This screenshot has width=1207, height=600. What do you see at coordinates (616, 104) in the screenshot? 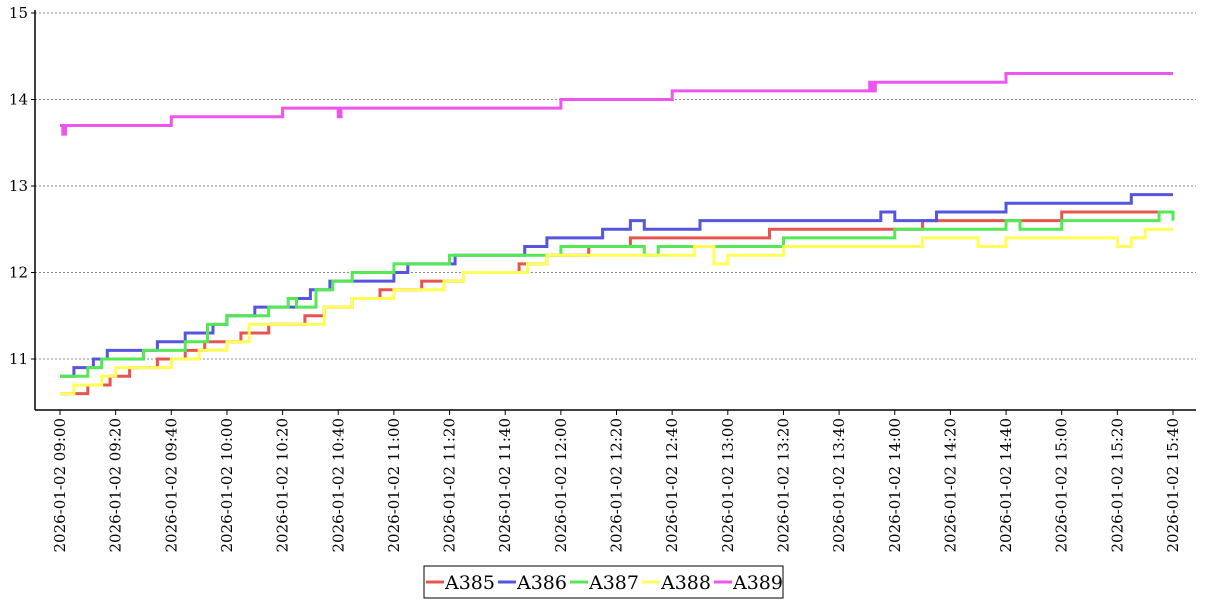
I see `series-line-a389` at bounding box center [616, 104].